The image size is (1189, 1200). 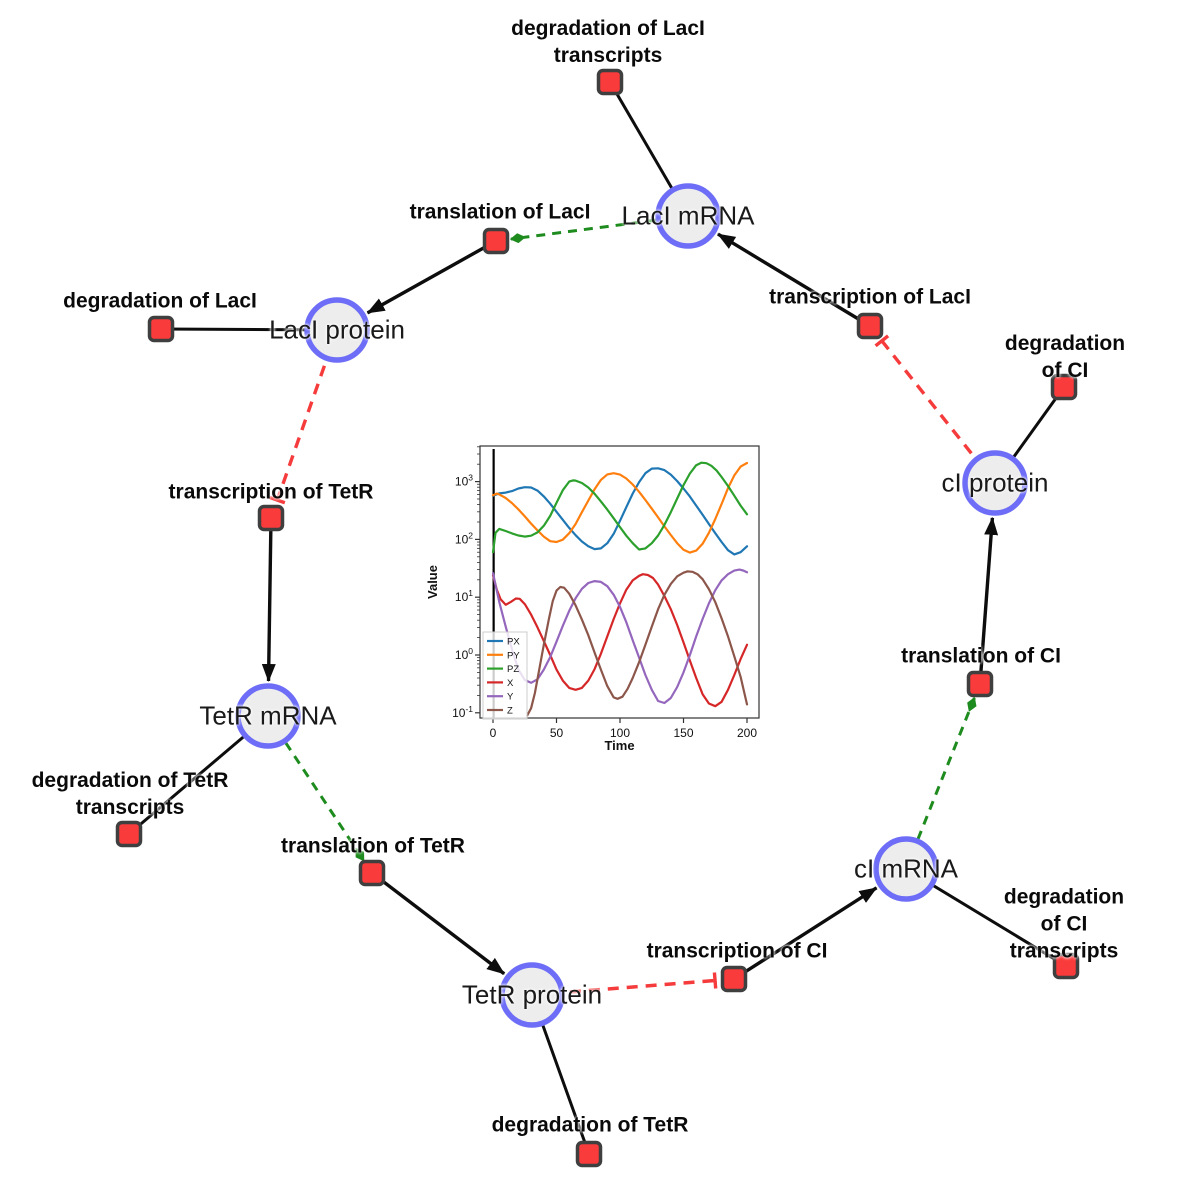 What do you see at coordinates (493, 733) in the screenshot?
I see `svg-text: 0` at bounding box center [493, 733].